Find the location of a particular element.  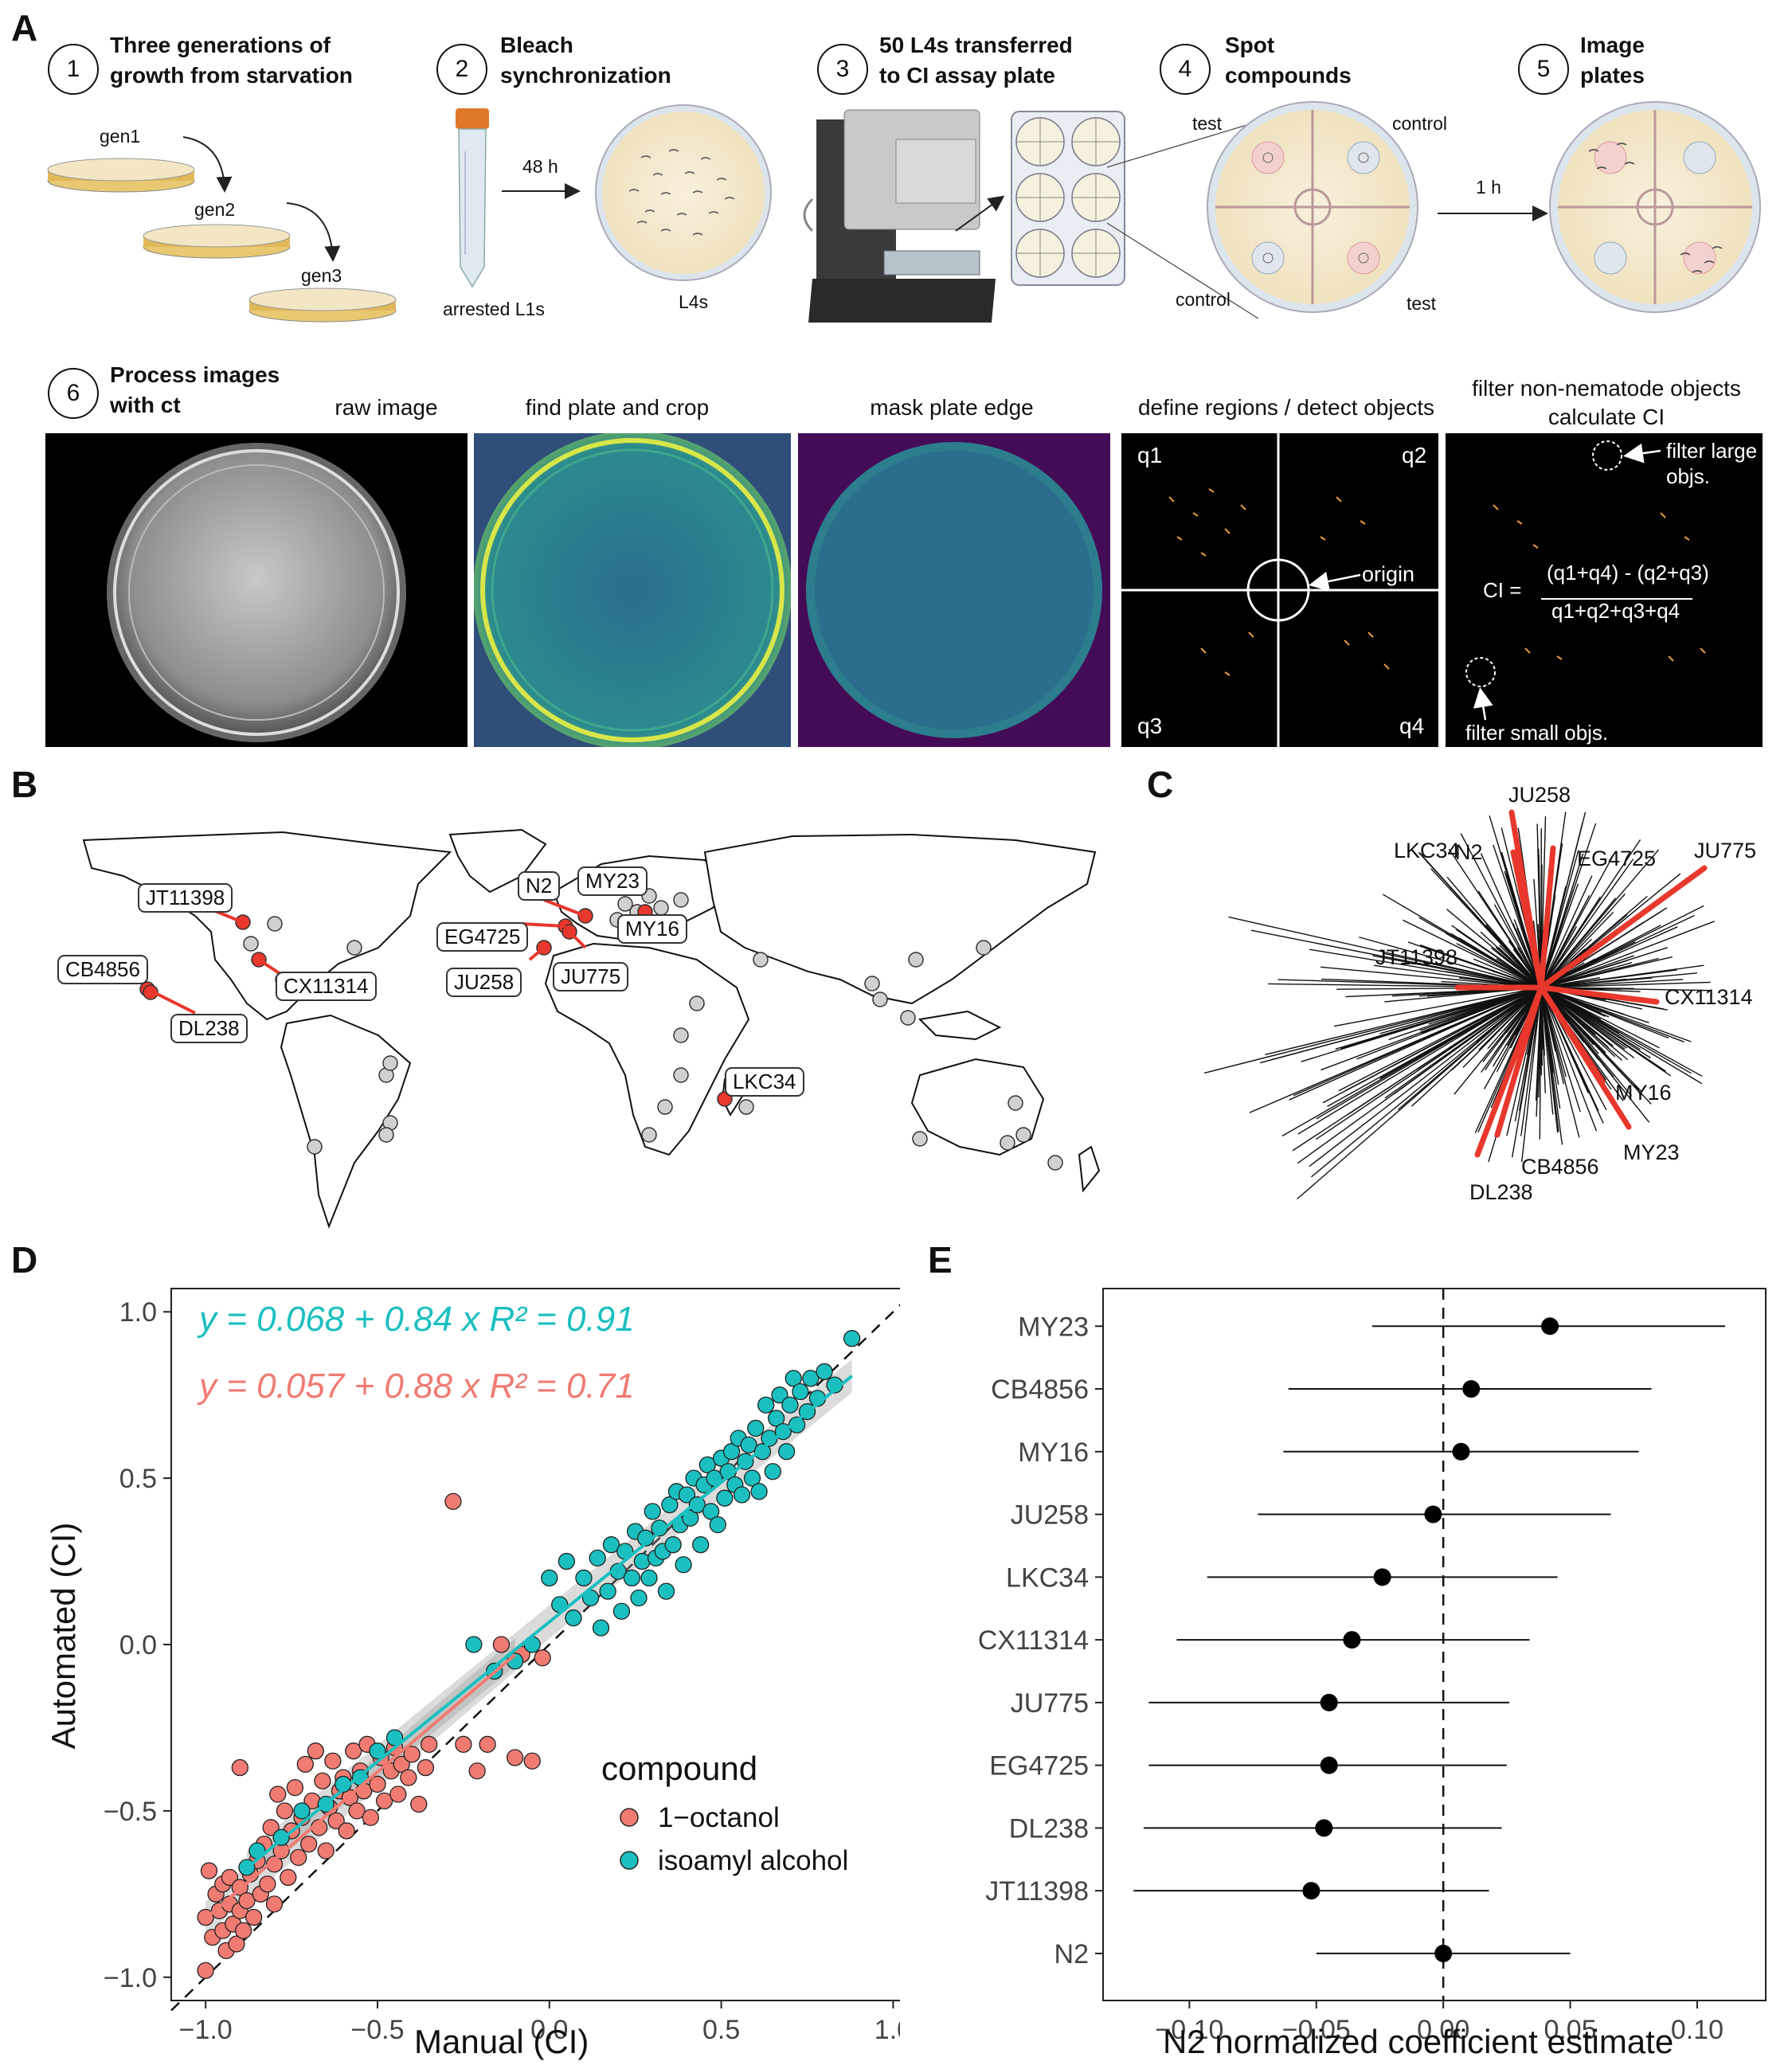

ci-assay-plate-rack is located at coordinates (1068, 198).